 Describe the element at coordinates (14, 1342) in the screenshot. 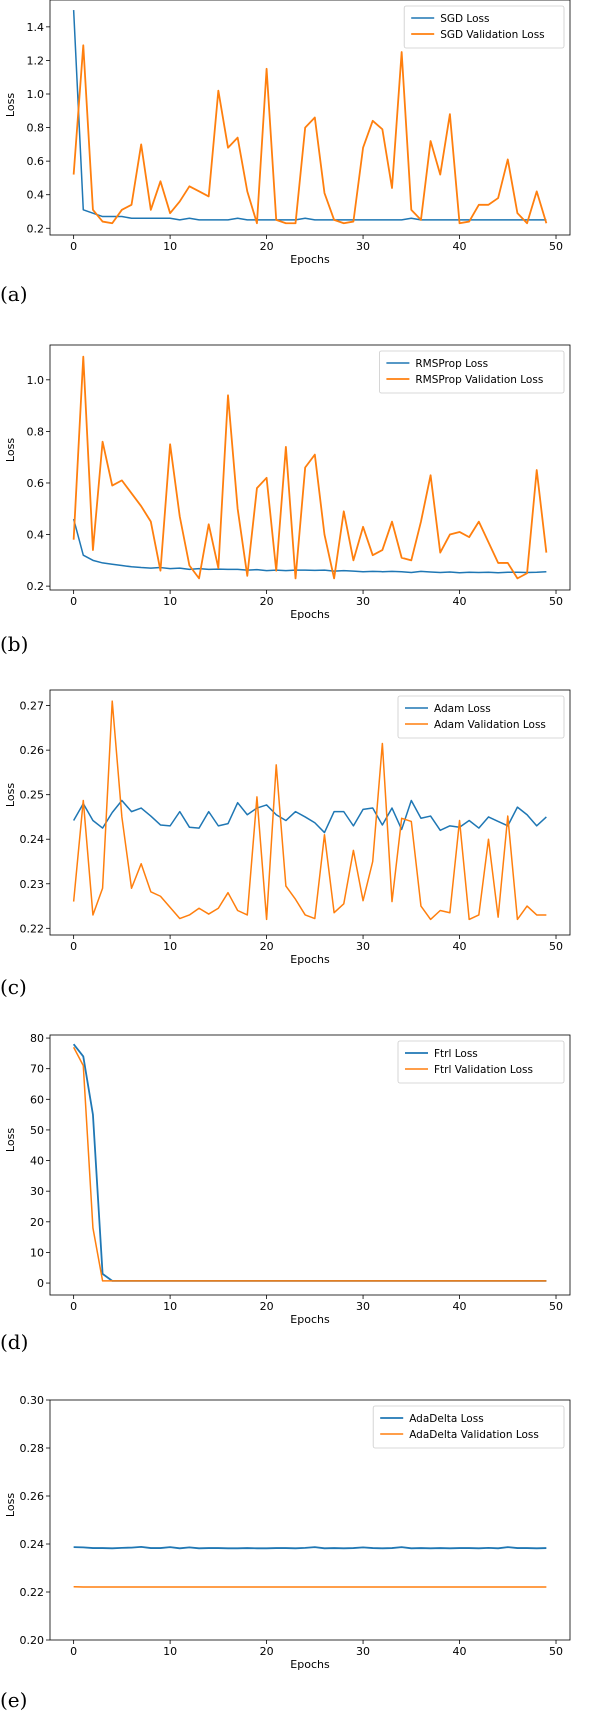

I see `caption-d: (d)` at that location.